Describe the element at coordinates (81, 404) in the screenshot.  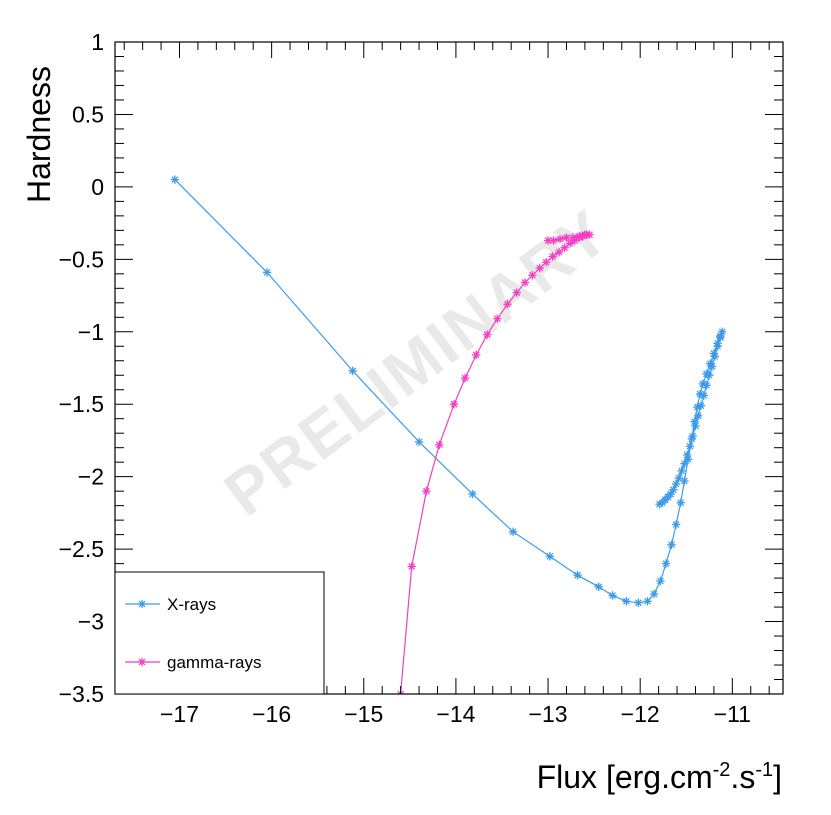
I see `y-tick-label: −1.5` at that location.